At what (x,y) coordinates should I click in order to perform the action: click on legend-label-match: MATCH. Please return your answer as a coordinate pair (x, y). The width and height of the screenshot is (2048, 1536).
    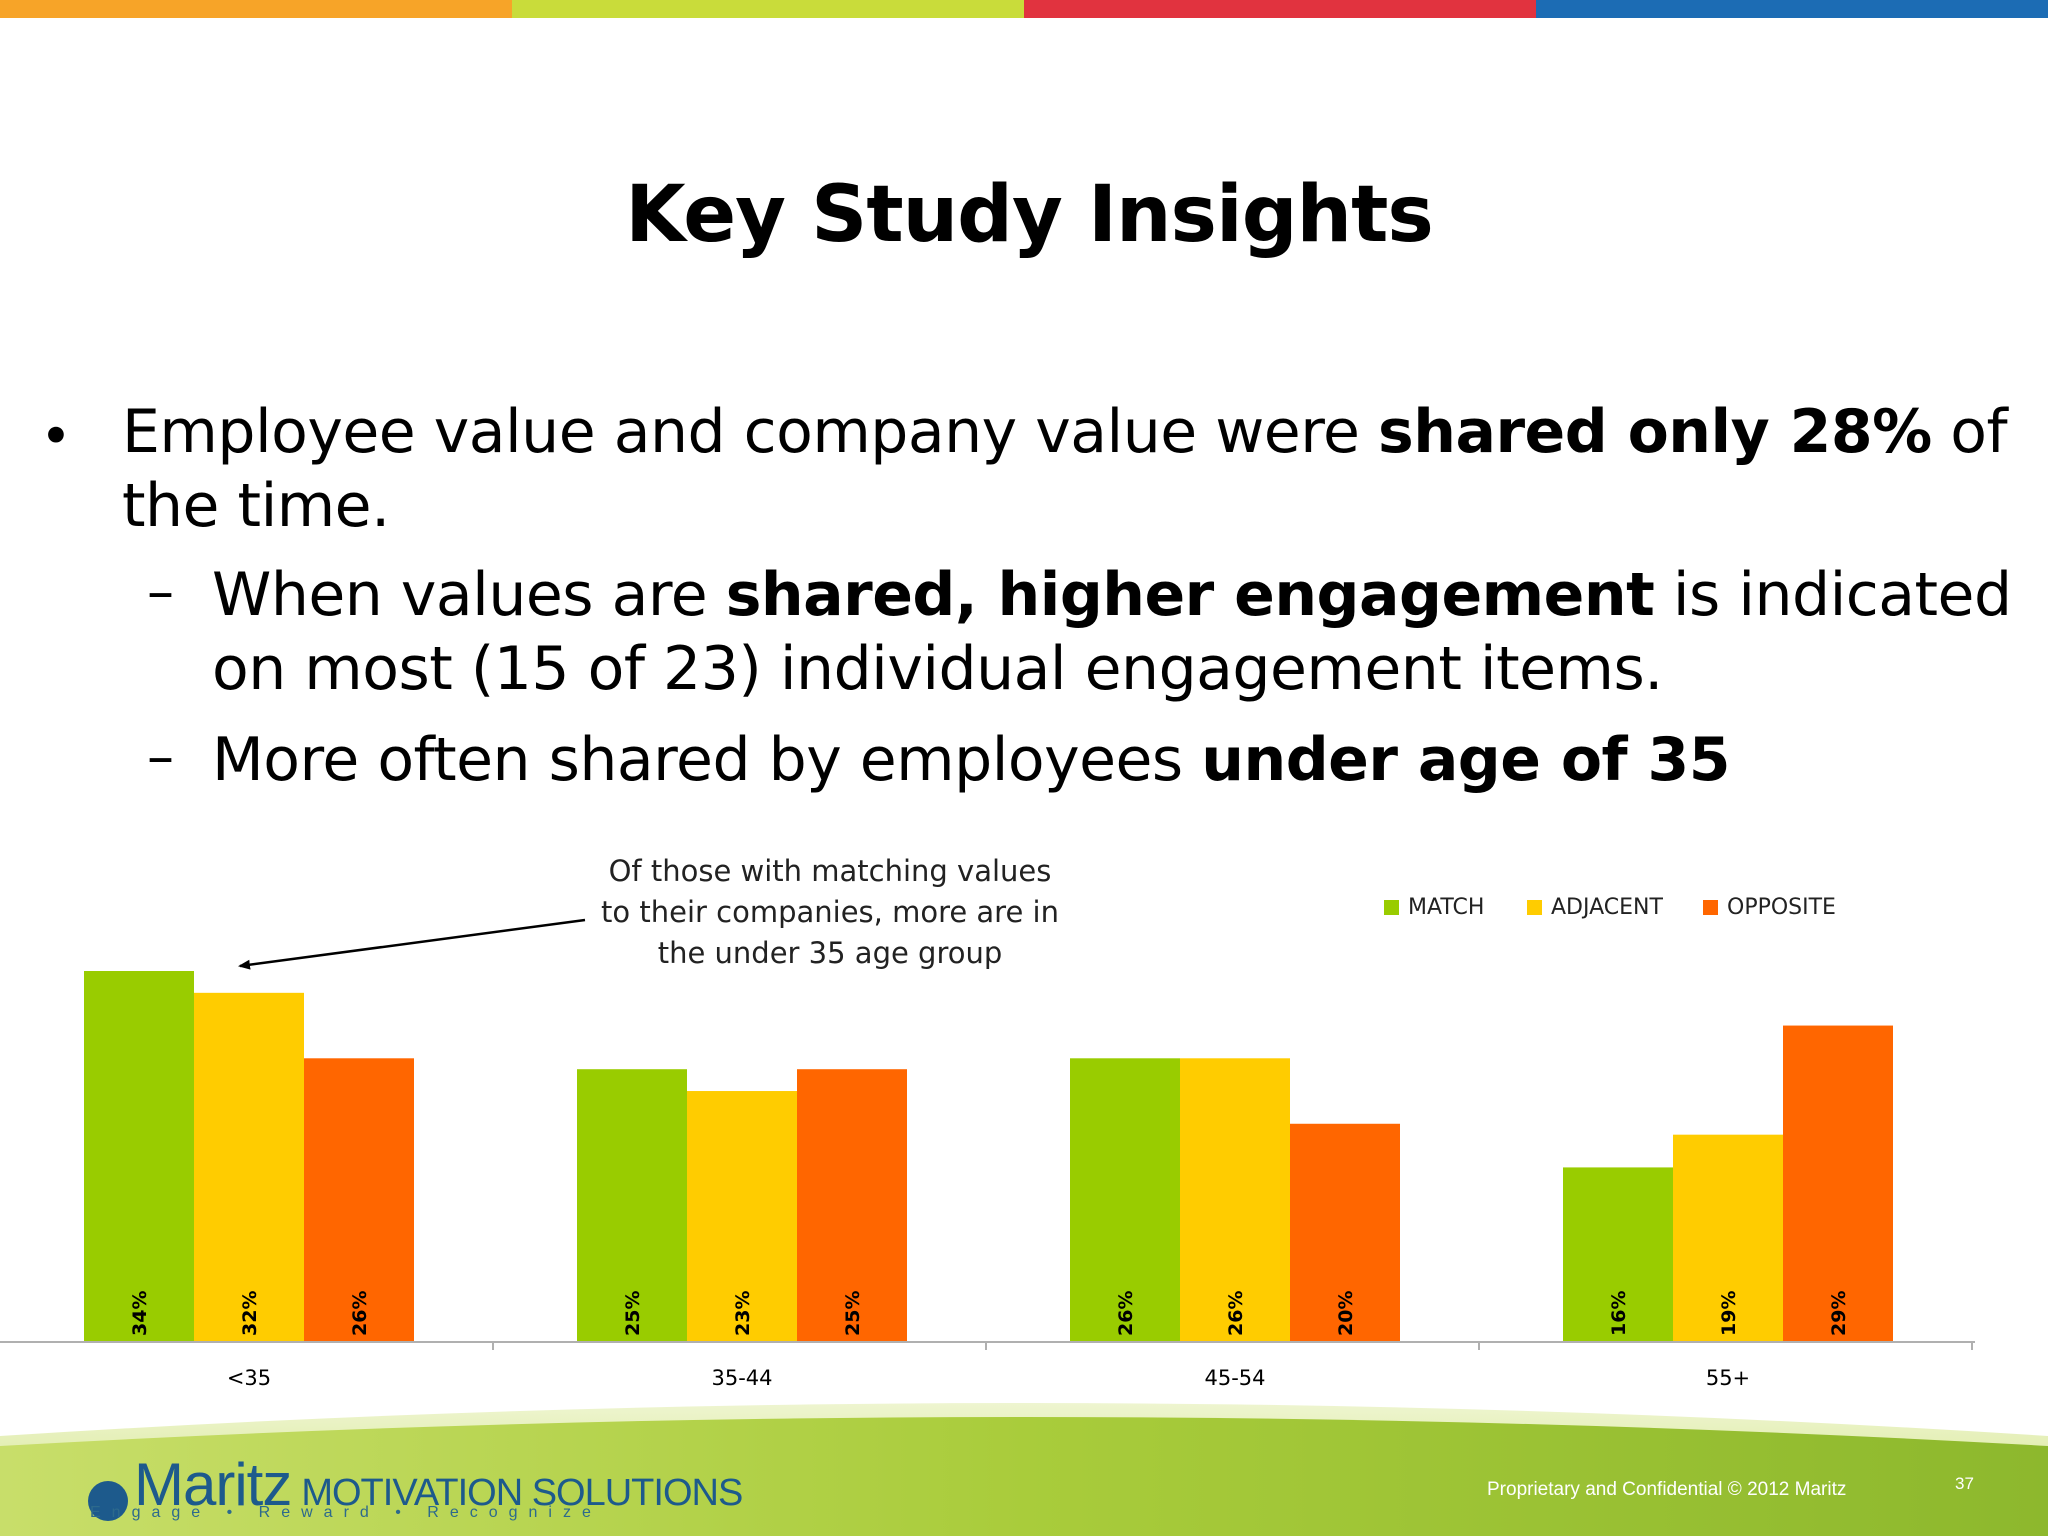
    Looking at the image, I should click on (1446, 907).